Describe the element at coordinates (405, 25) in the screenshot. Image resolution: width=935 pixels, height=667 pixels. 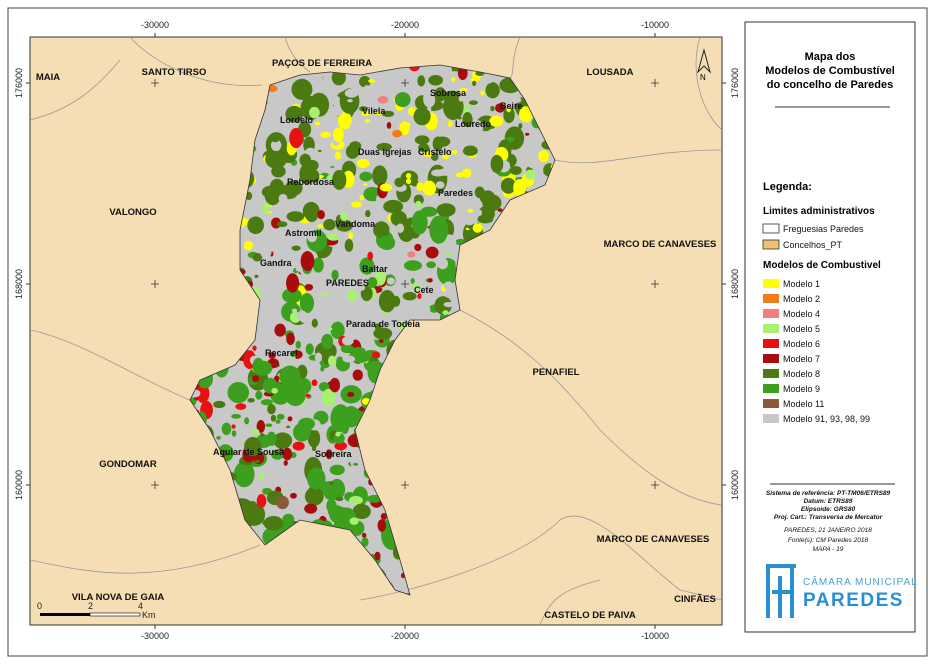
I see `x-tick-label: -20000` at that location.